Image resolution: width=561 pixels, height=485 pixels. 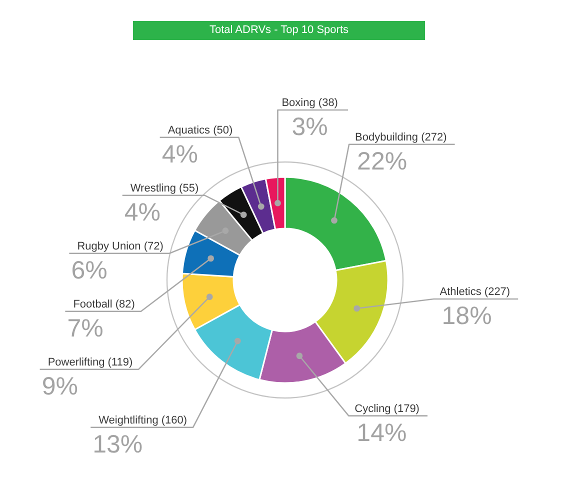 What do you see at coordinates (164, 188) in the screenshot?
I see `slice-label: Wrestling (55)` at bounding box center [164, 188].